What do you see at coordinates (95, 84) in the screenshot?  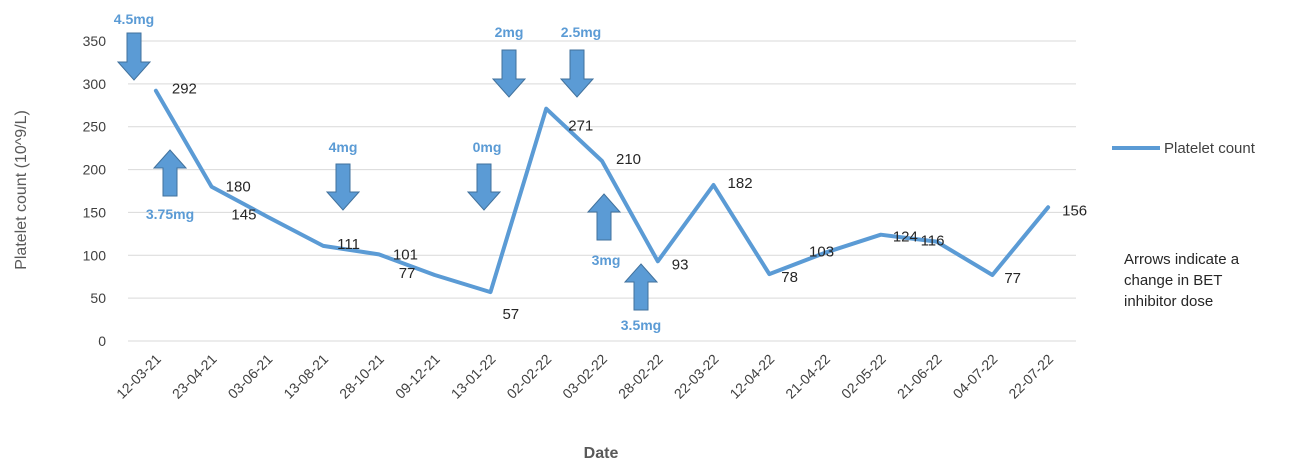 I see `y-tick-label: 300` at bounding box center [95, 84].